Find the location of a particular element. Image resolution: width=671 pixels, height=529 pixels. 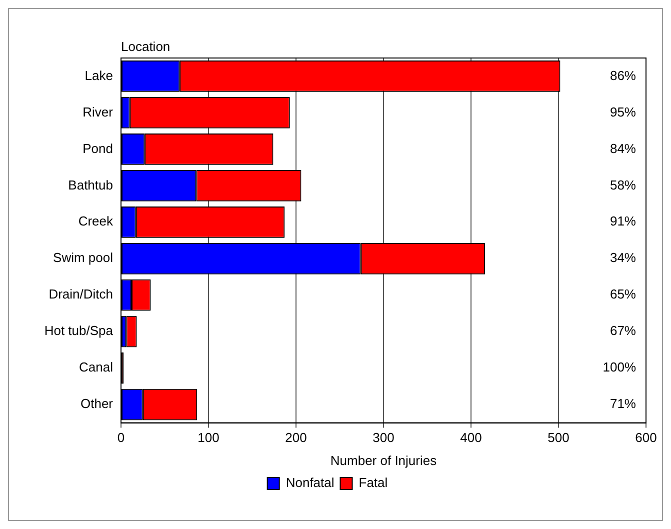

annotation: 71% is located at coordinates (623, 404).